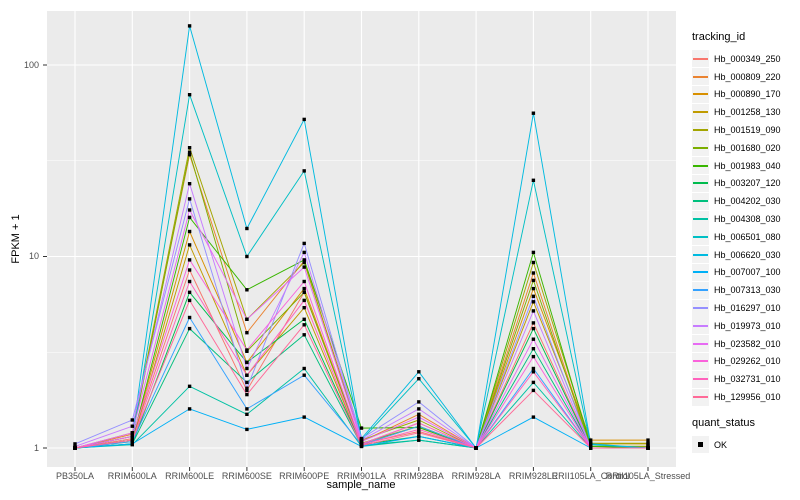 This screenshot has width=800, height=500. I want to click on legend-entry-label: Hb_003207_120, so click(747, 183).